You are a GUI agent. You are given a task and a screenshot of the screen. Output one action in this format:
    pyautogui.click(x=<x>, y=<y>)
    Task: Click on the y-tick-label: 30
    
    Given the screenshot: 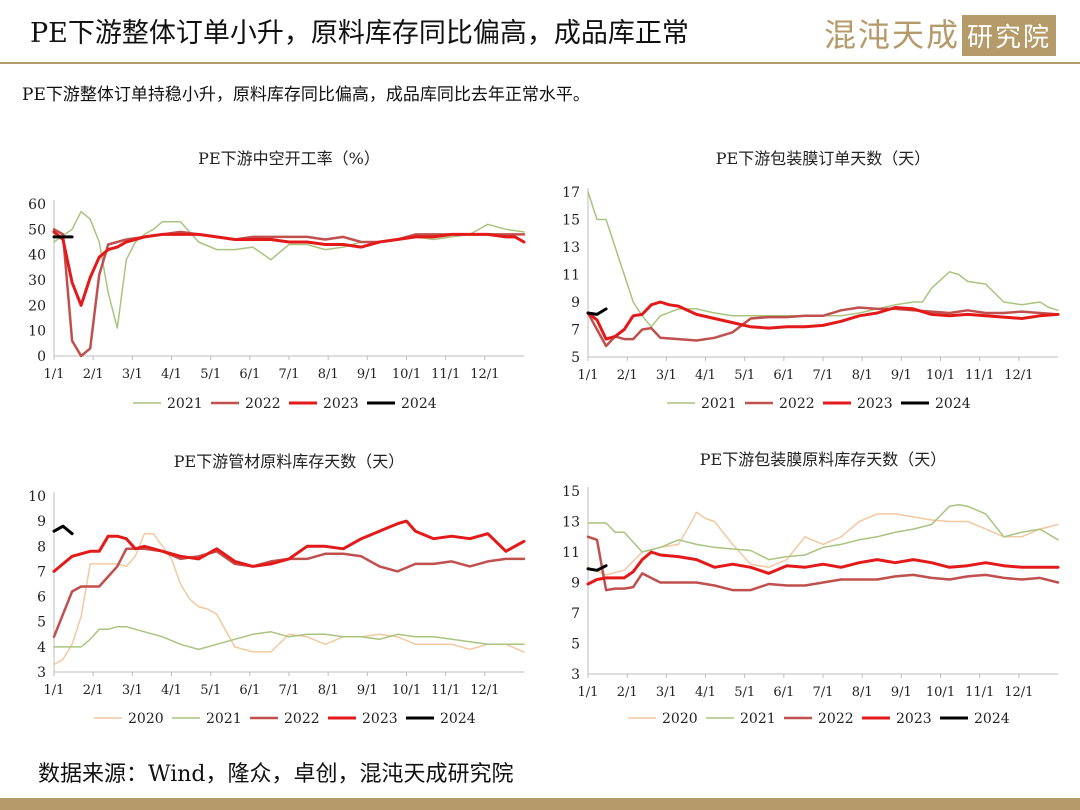 What is the action you would take?
    pyautogui.click(x=37, y=281)
    